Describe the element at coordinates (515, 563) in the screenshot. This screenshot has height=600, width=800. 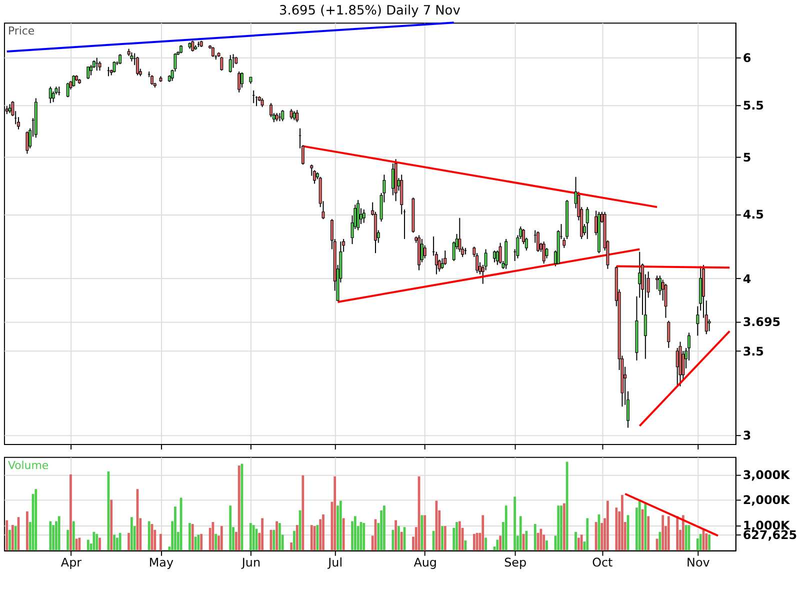
I see `x-tick-label: Sep` at that location.